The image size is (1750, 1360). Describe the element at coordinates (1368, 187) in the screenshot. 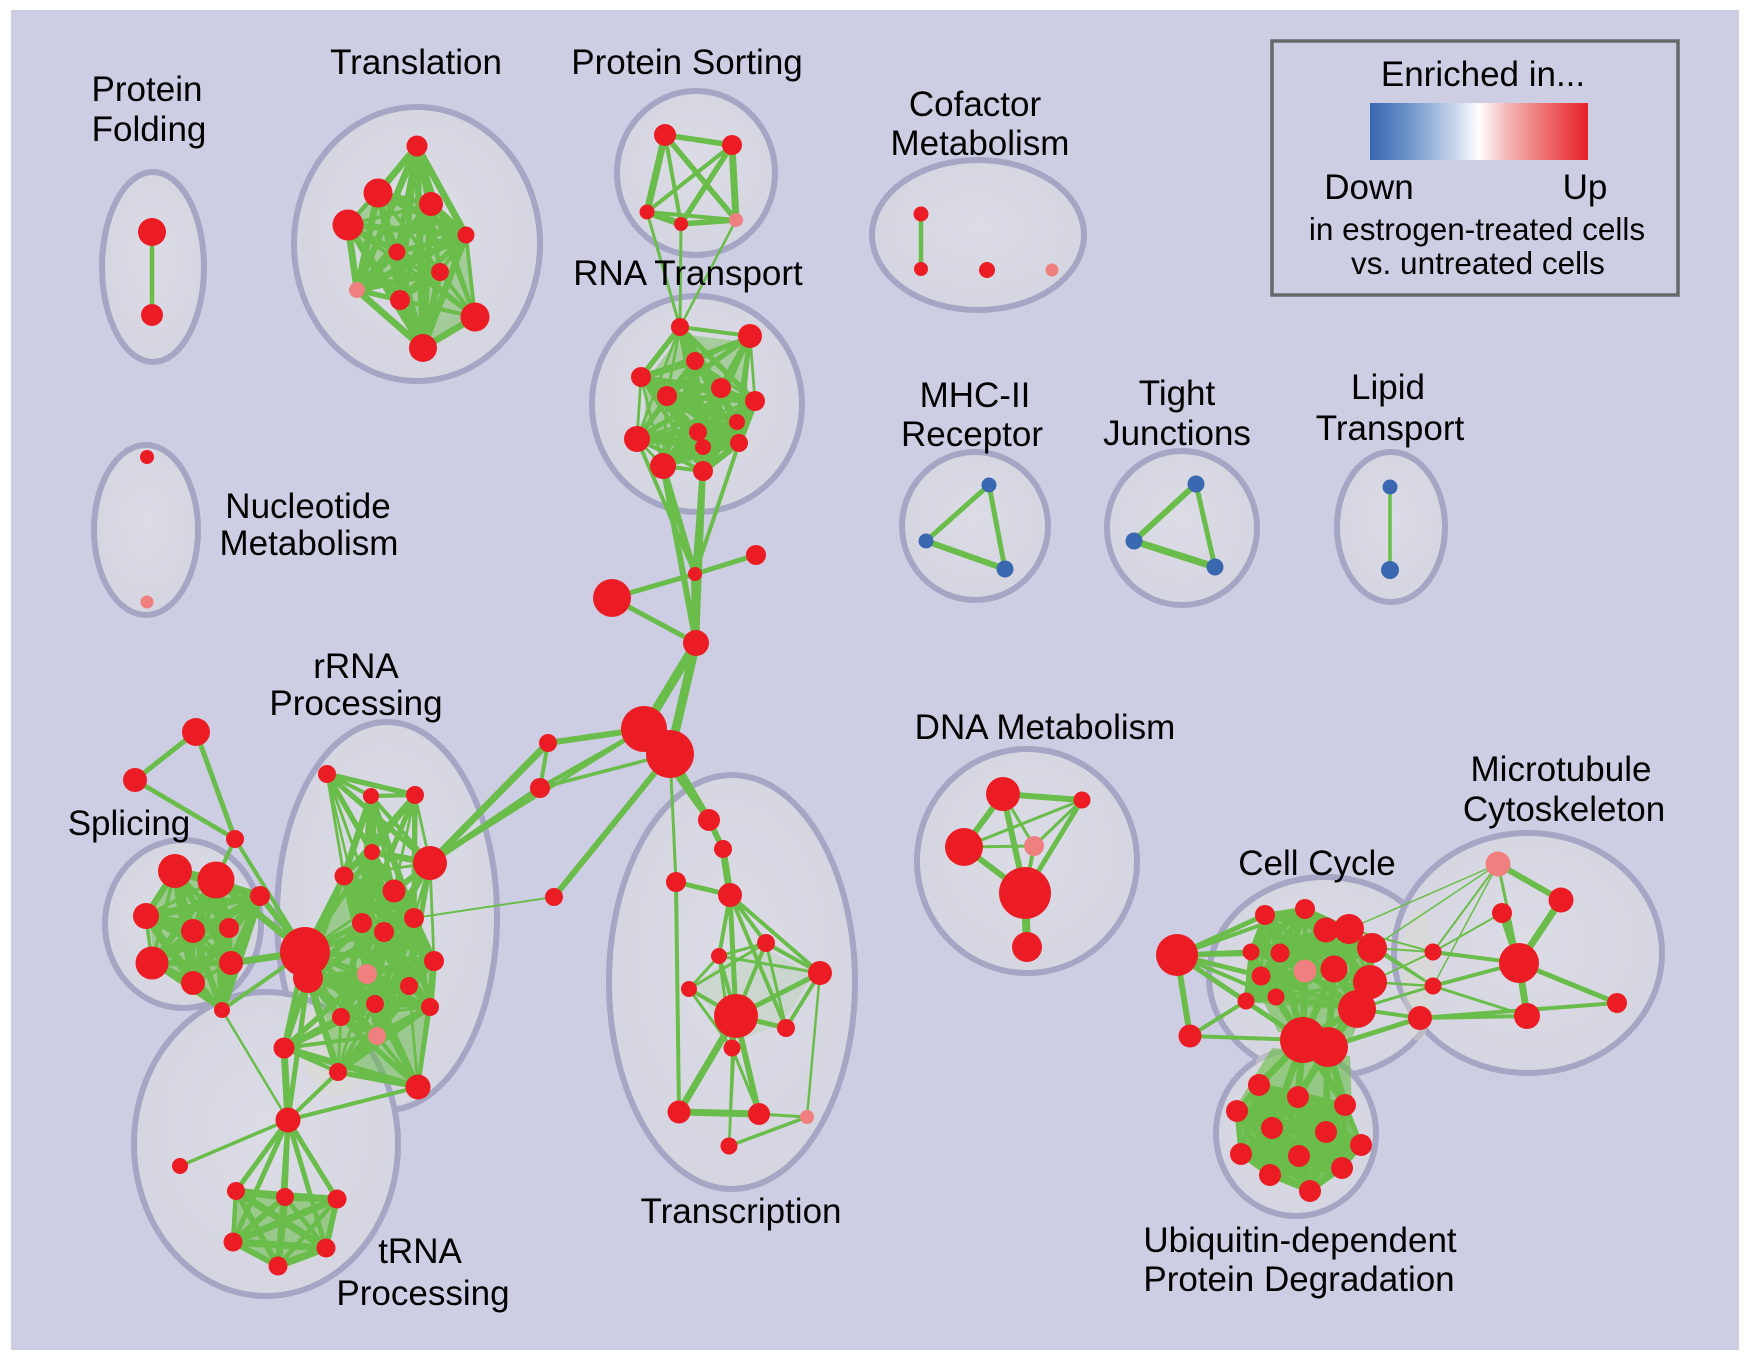

I see `svg-text: Down` at that location.